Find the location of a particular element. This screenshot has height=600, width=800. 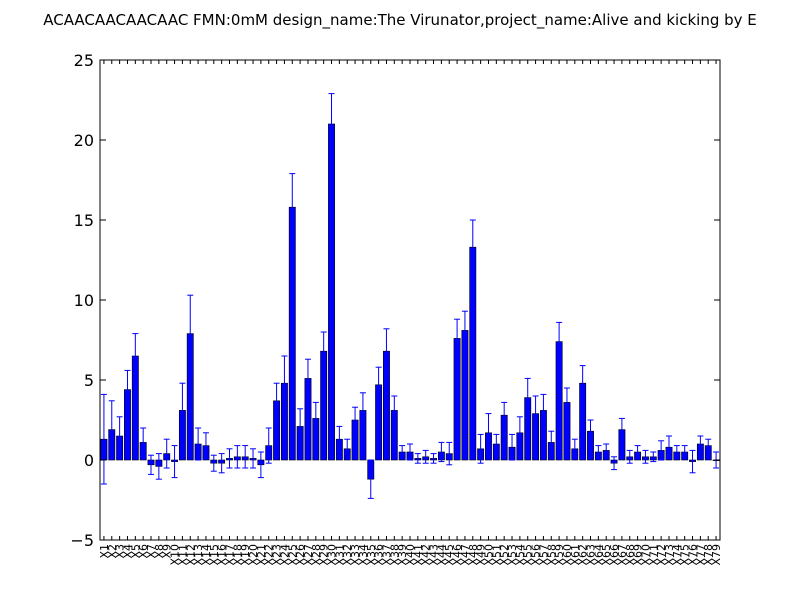

x-tick-label: X59 is located at coordinates (559, 555).